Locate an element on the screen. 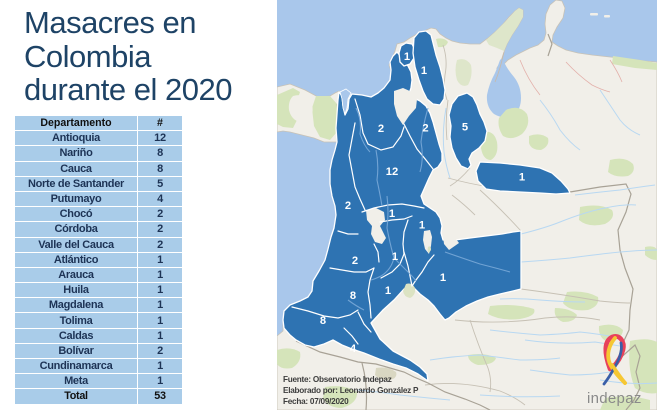  svg-text: 12 is located at coordinates (392, 172).